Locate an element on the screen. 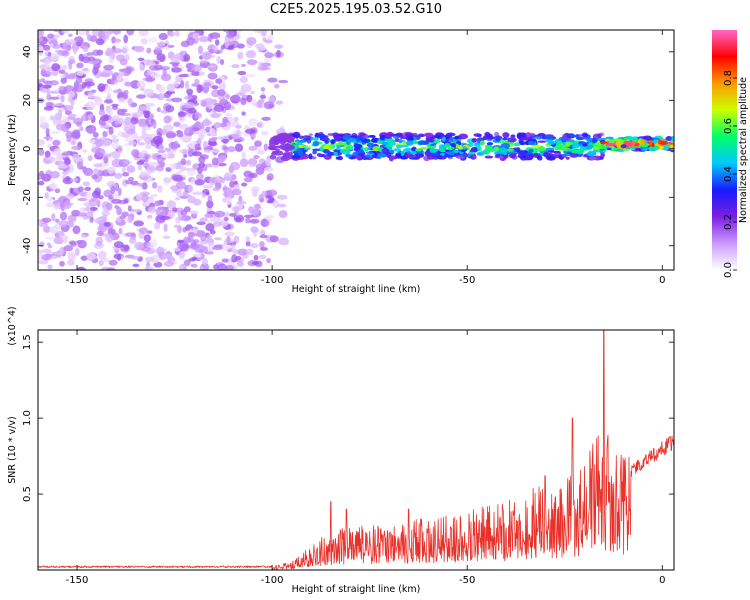 The height and width of the screenshot is (600, 750). colorbar-ticks: 0.0 0.2 0.4 0.6 0.8 is located at coordinates (730, 174).